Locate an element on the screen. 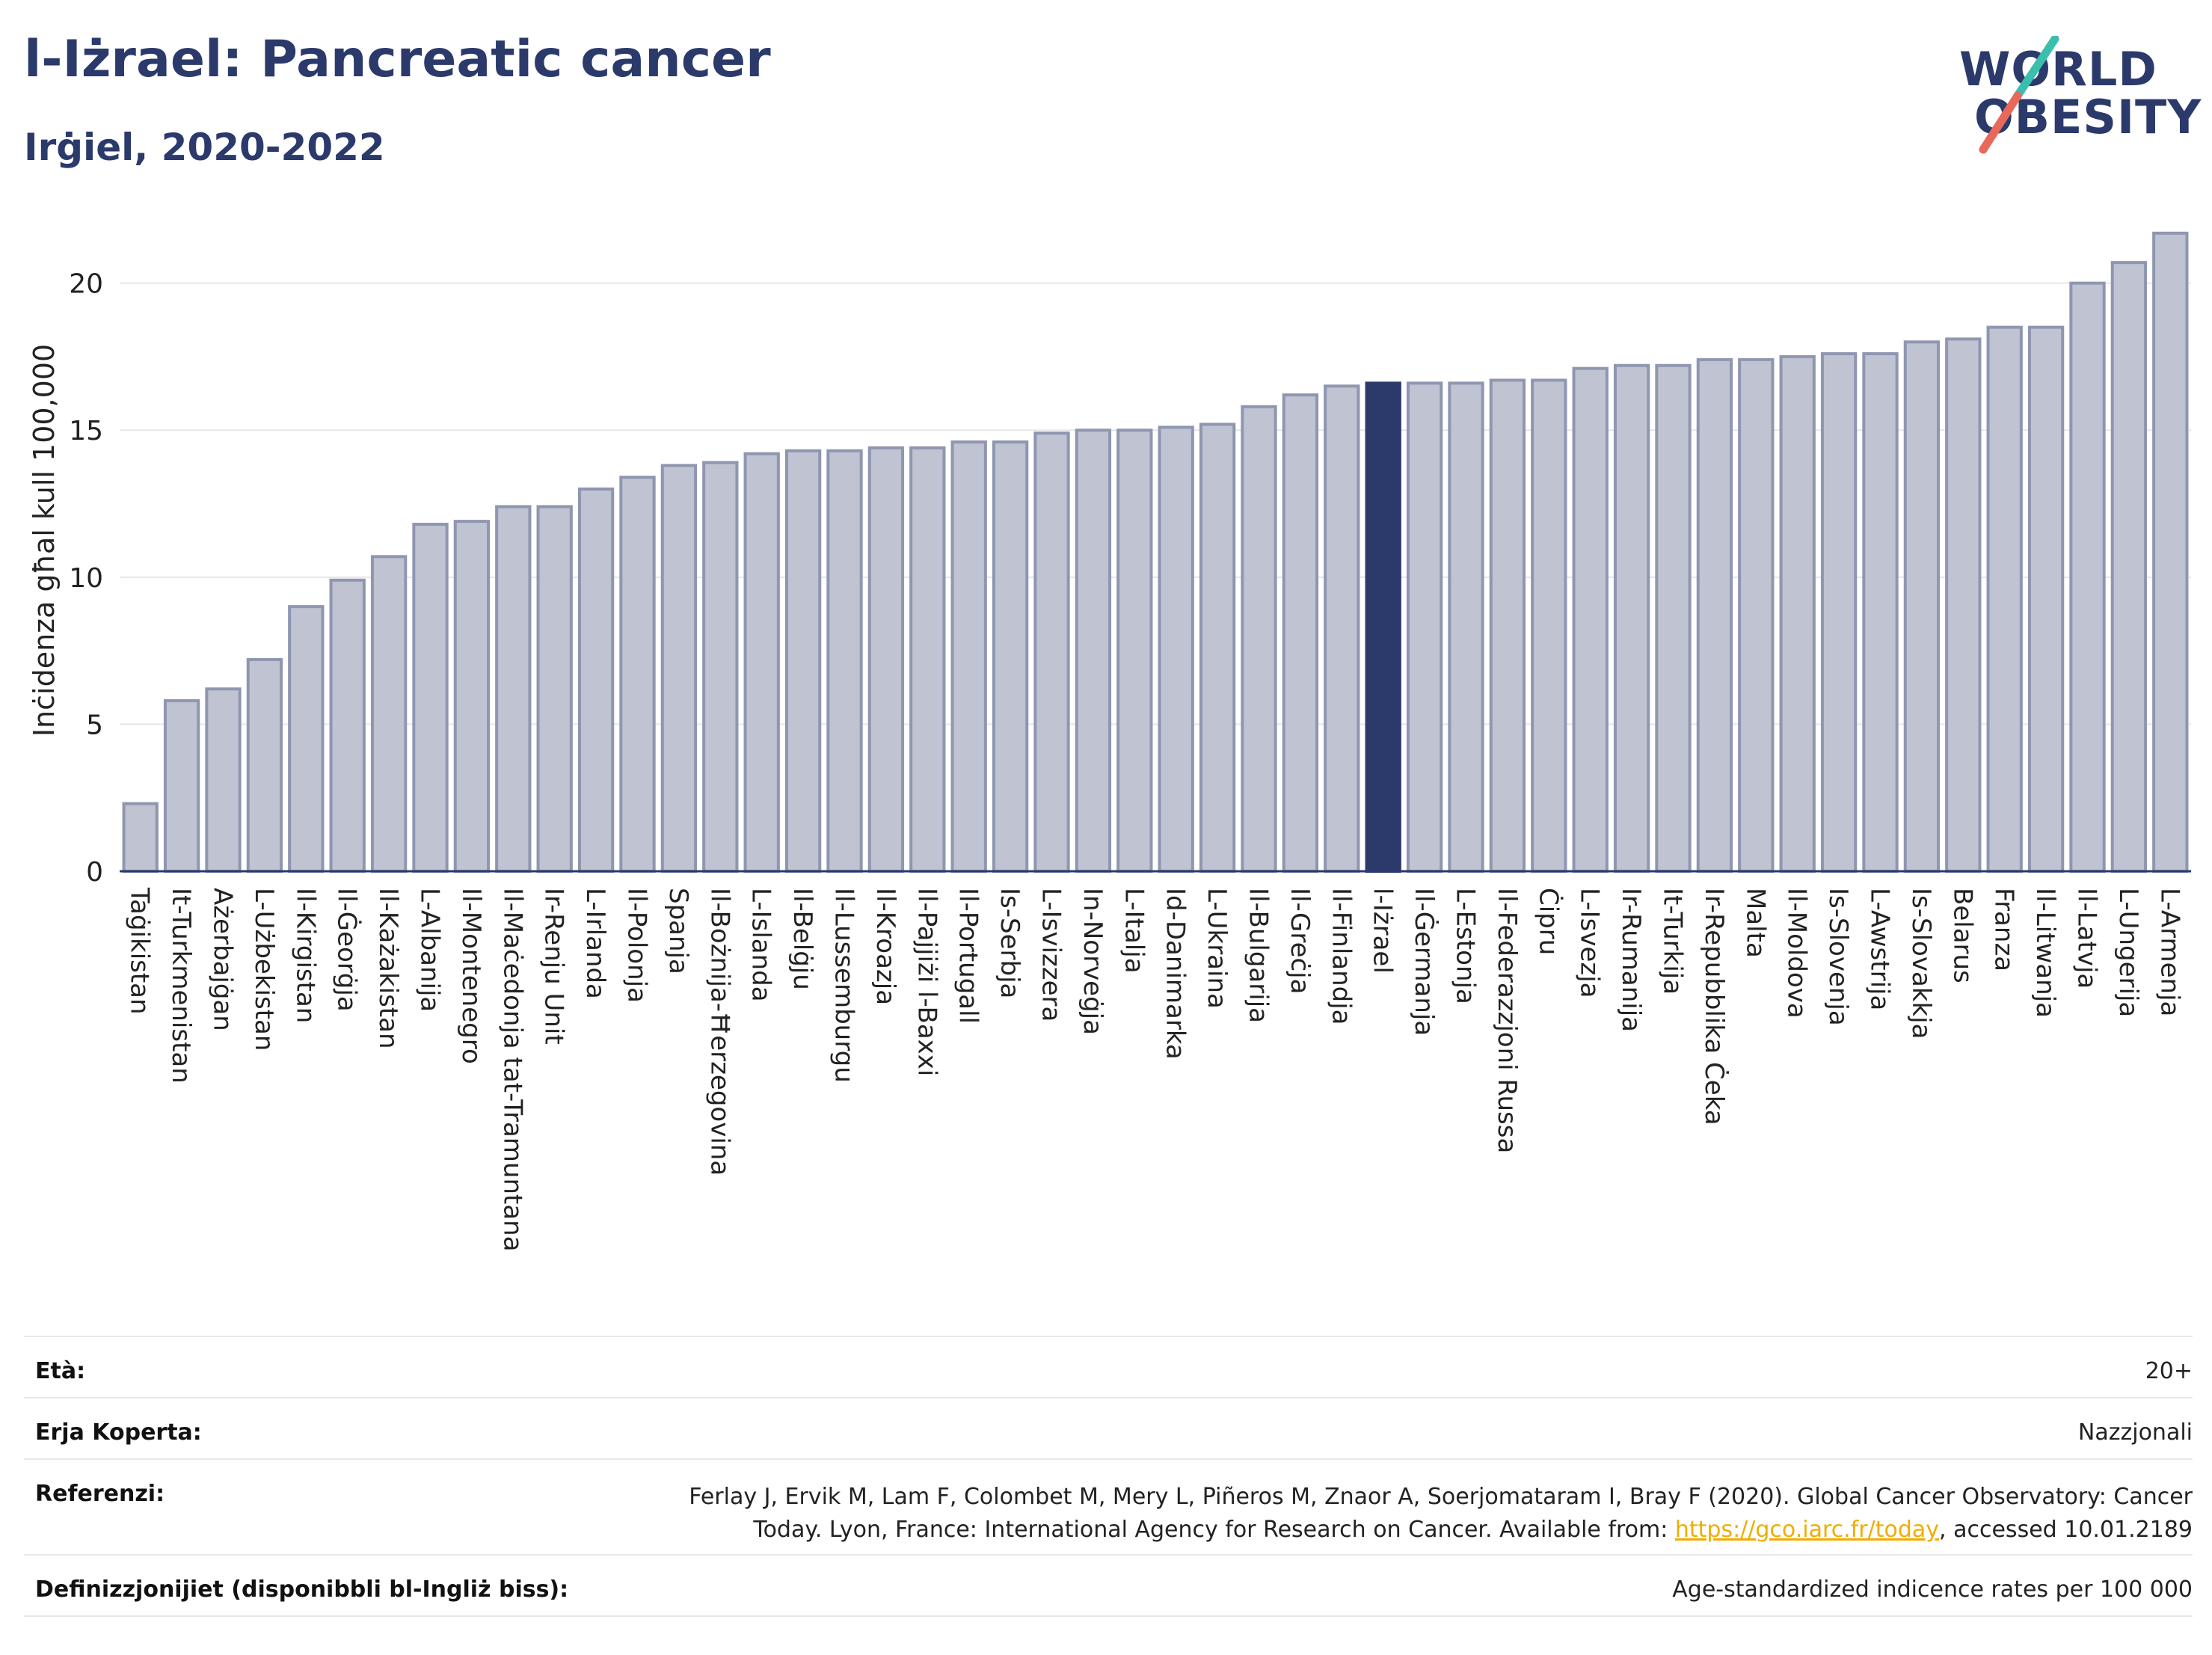 The image size is (2212, 1655). y-tick-label: 5 is located at coordinates (94, 725).